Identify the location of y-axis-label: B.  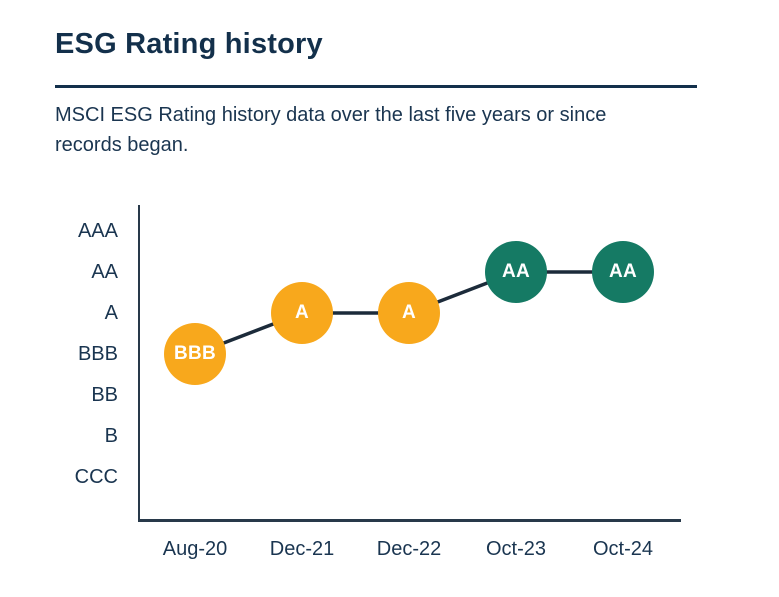
(111, 436).